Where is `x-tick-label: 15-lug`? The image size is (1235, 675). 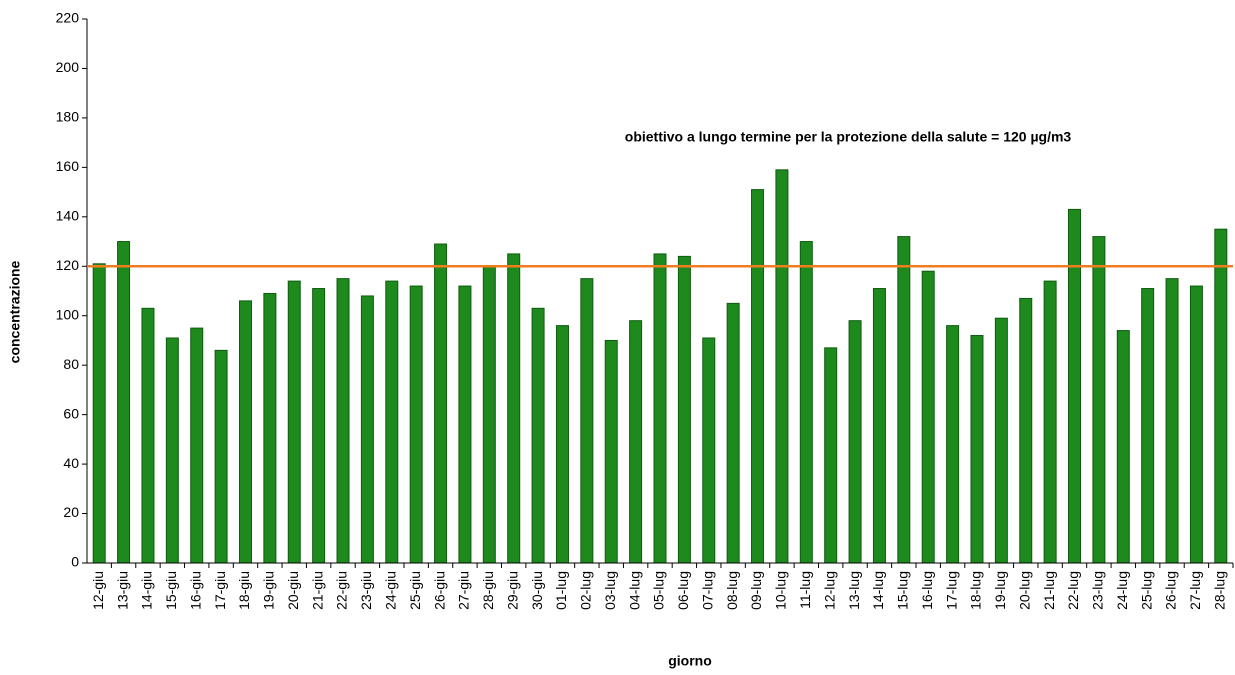
x-tick-label: 15-lug is located at coordinates (903, 590).